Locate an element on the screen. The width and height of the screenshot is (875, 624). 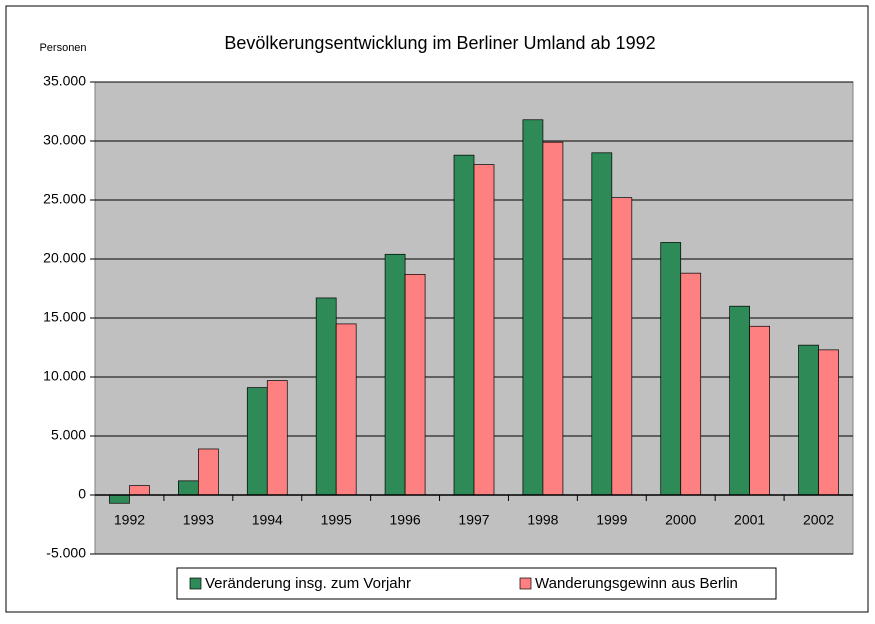
x-tick-label: 1992 is located at coordinates (129, 520).